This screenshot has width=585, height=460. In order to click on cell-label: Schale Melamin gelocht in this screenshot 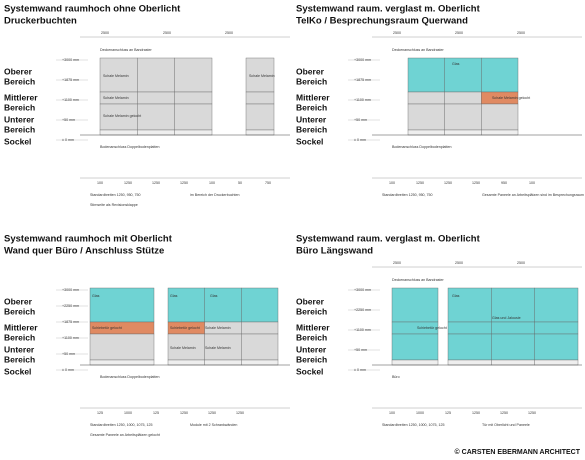, I will do `click(511, 98)`.